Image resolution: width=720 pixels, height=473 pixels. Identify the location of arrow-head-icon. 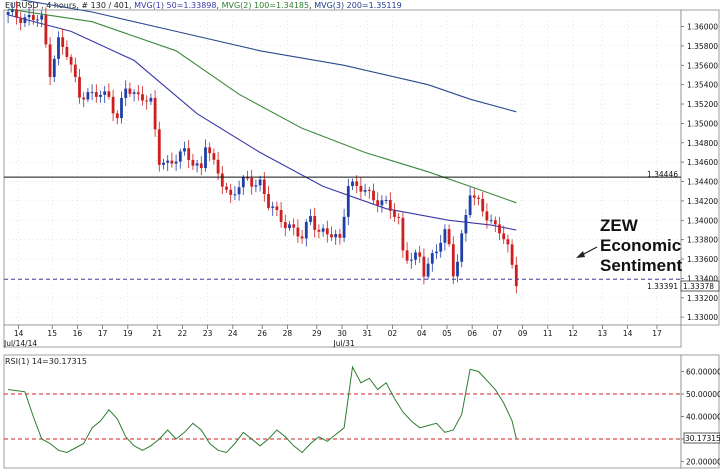
(580, 254).